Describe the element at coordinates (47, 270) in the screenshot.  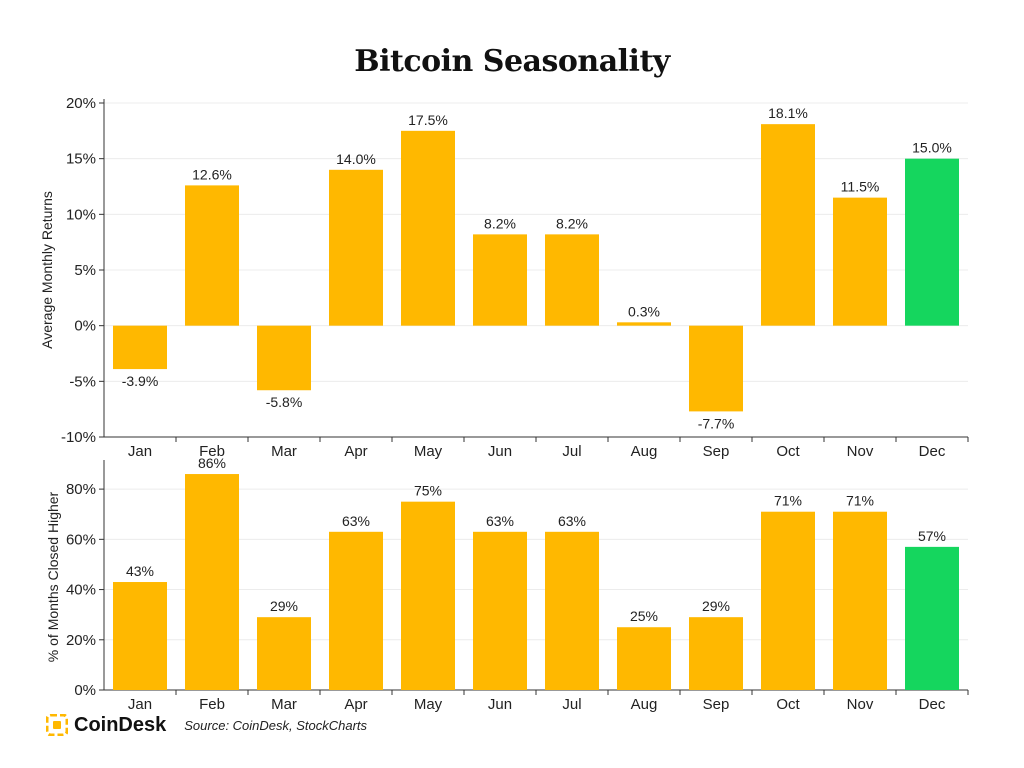
I see `y-axis-label: Average Monthly Returns` at that location.